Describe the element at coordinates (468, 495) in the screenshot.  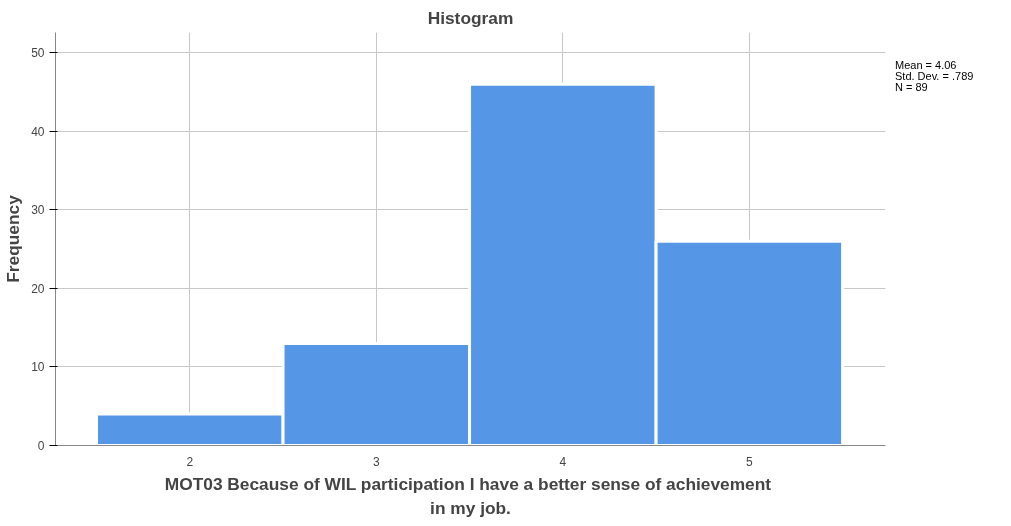
I see `x-axis-title: MOT03 Because of WIL participation I have a better sense of achievement in my job.` at that location.